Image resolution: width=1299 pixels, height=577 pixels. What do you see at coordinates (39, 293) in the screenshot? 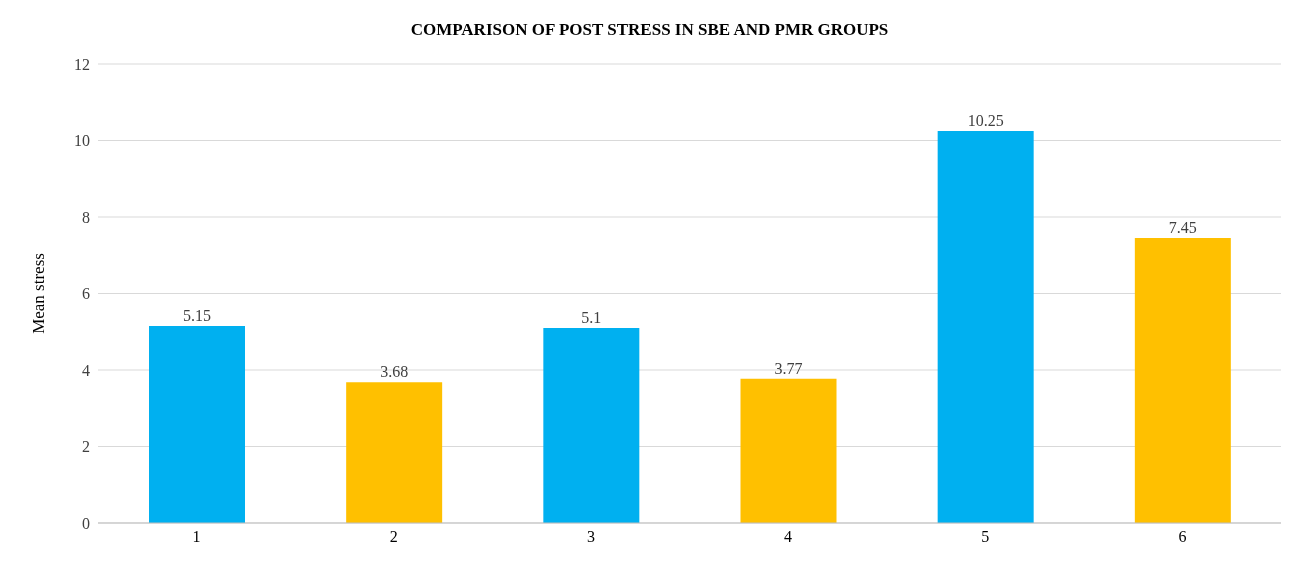
I see `y-axis-title: Mean stress` at bounding box center [39, 293].